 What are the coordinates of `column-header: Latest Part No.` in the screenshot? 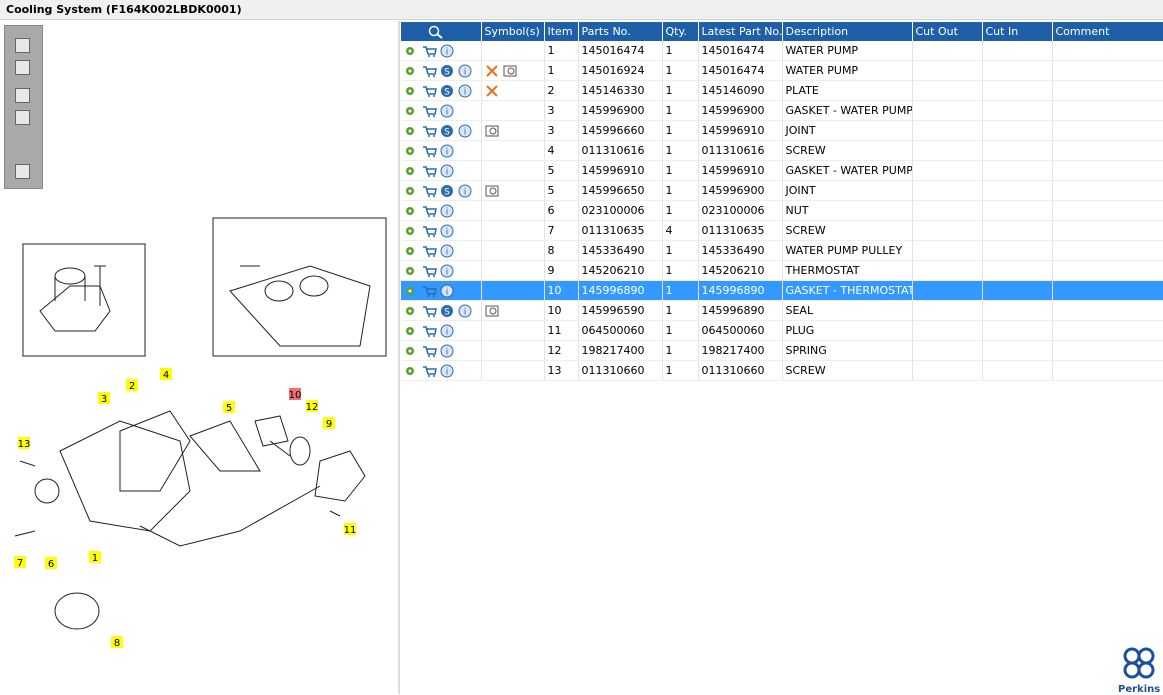 It's located at (740, 31).